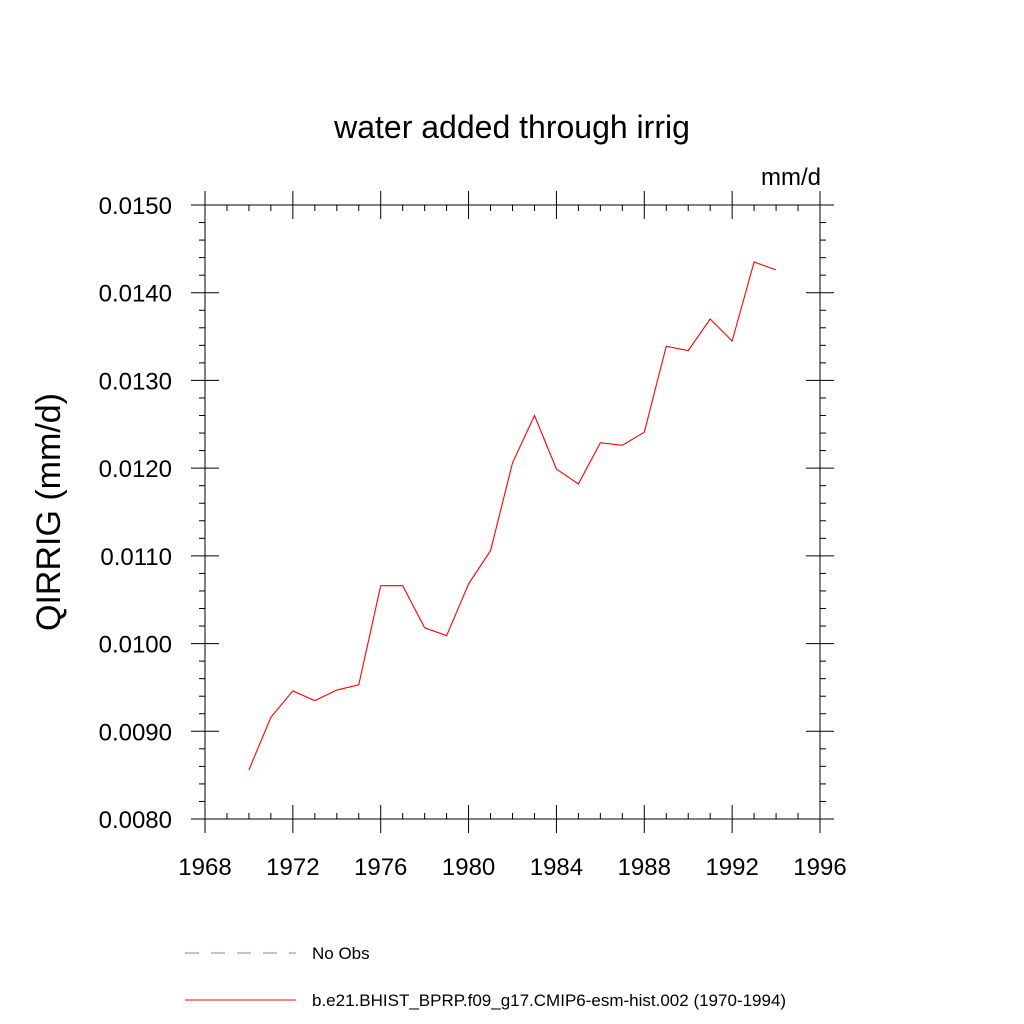  What do you see at coordinates (292, 867) in the screenshot?
I see `x-tick-label: 1972` at bounding box center [292, 867].